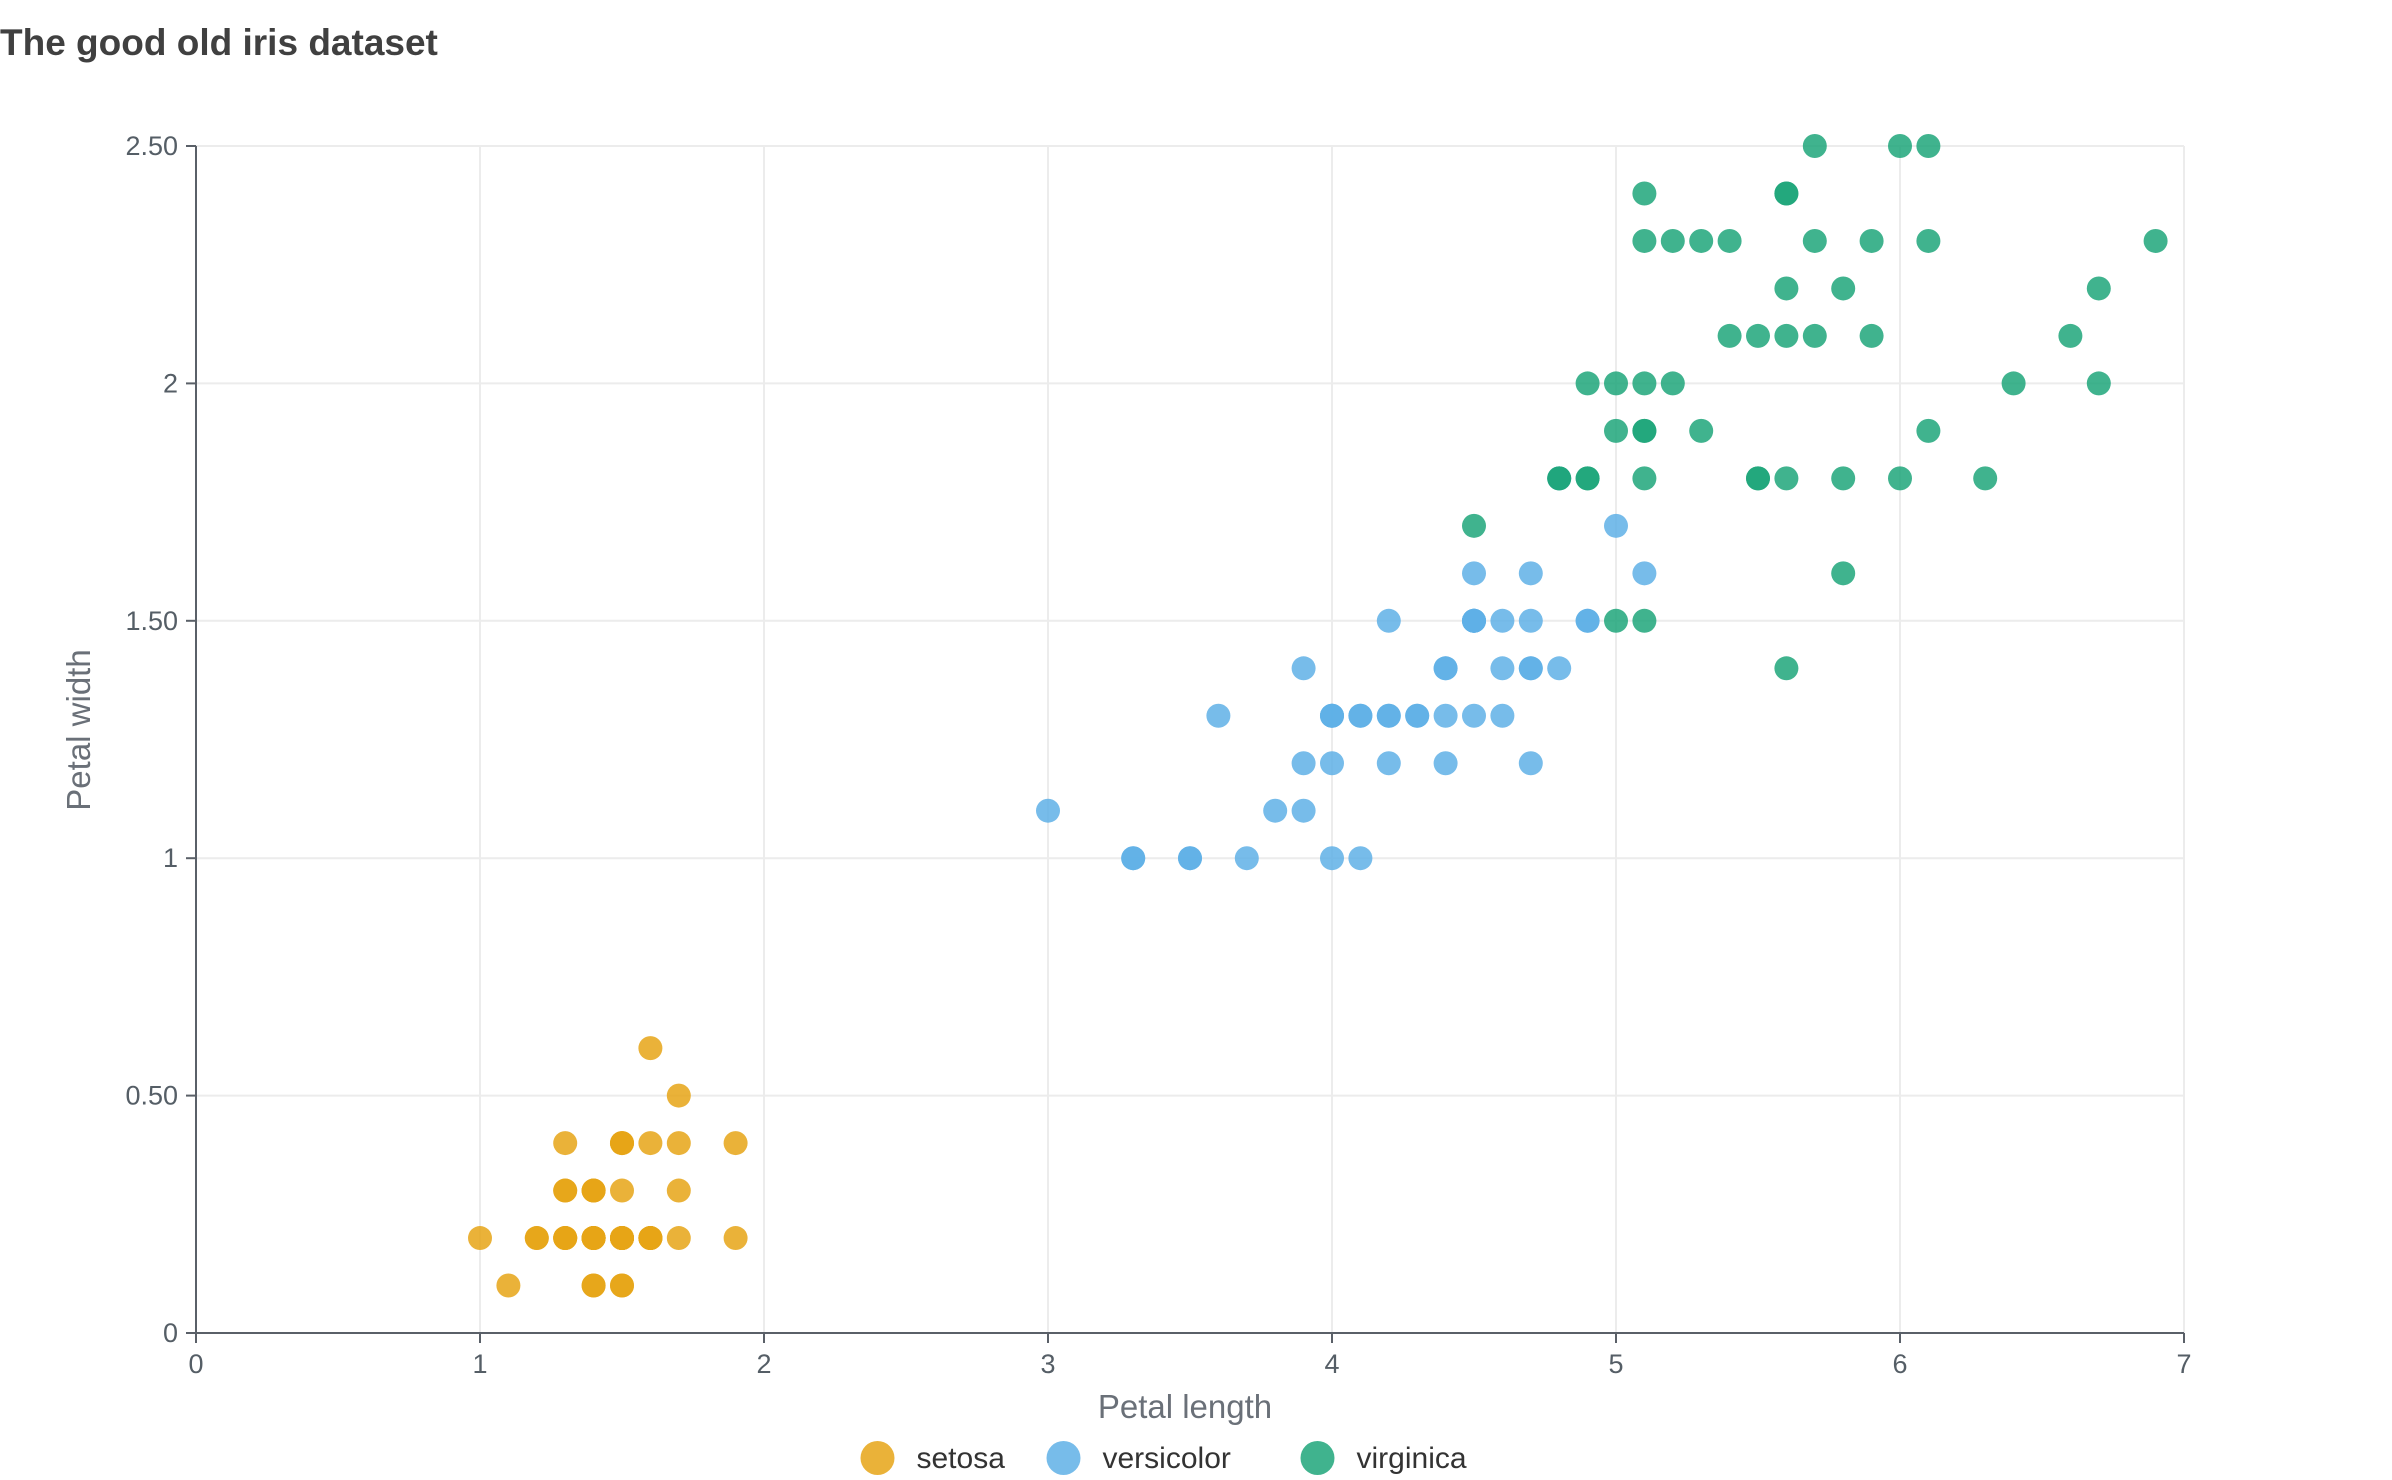 The height and width of the screenshot is (1480, 2392). Describe the element at coordinates (1383, 1458) in the screenshot. I see `legend-item-virginica: virginica` at that location.